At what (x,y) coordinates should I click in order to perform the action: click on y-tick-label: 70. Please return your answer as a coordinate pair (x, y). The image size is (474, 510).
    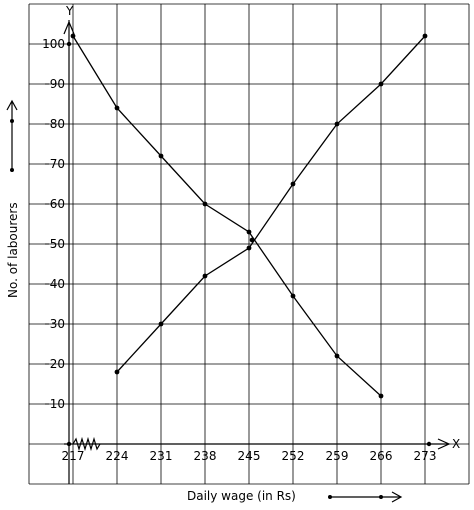
    Looking at the image, I should click on (57, 164).